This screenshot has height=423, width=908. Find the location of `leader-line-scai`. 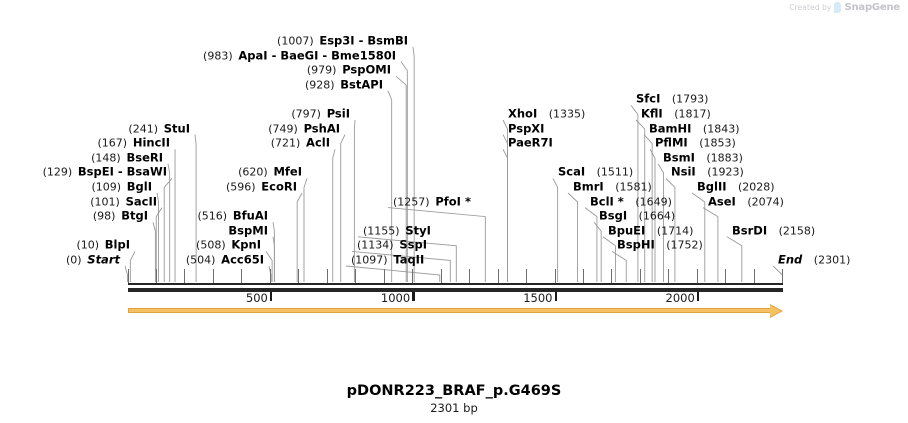

leader-line-scai is located at coordinates (555, 230).